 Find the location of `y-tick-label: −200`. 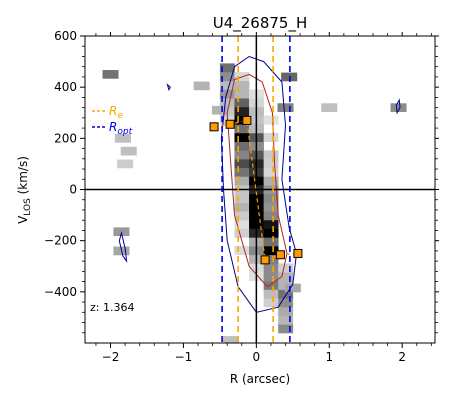

y-tick-label: −200 is located at coordinates (60, 241).